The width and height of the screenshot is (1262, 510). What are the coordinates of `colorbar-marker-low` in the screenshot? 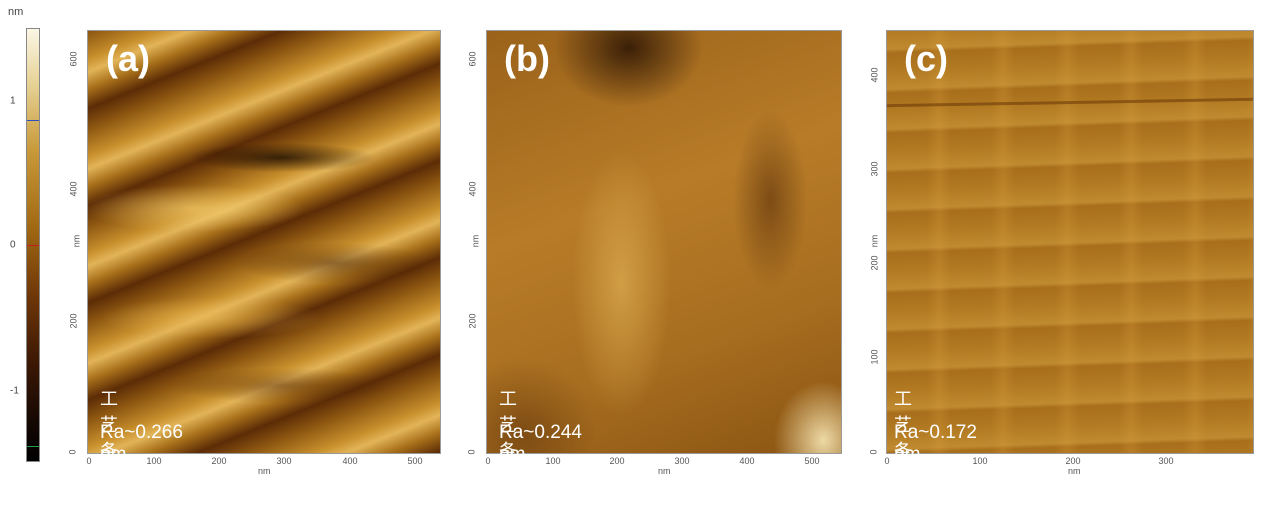 It's located at (33, 446).